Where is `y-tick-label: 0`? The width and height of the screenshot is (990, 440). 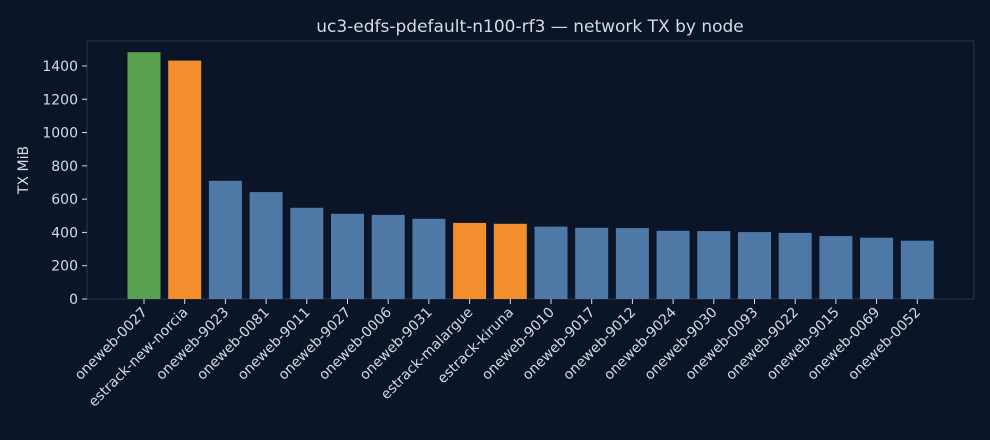
y-tick-label: 0 is located at coordinates (73, 300).